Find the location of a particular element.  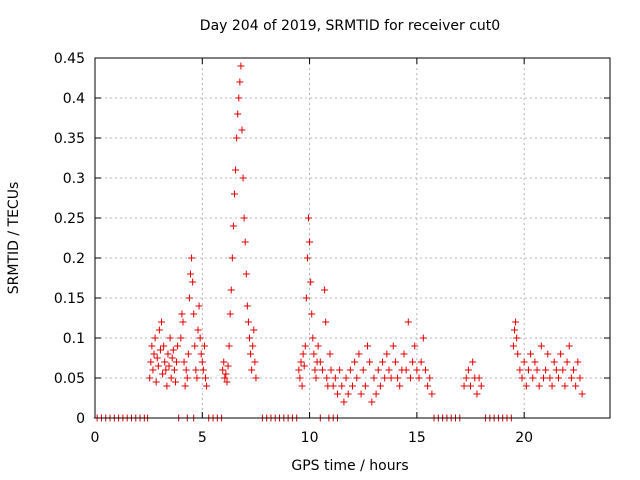

y-tick-label: 0.4 is located at coordinates (74, 99).